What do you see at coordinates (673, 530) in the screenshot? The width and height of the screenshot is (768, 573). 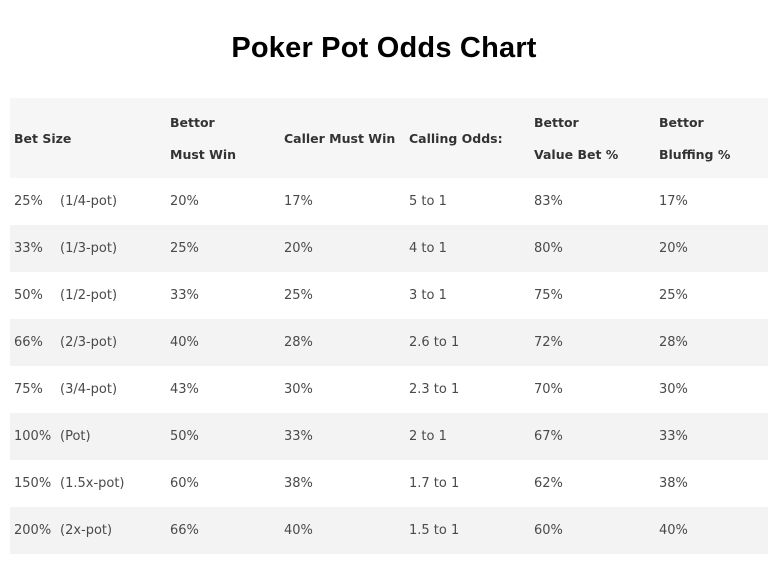 I see `cell-bluffing: 40%` at bounding box center [673, 530].